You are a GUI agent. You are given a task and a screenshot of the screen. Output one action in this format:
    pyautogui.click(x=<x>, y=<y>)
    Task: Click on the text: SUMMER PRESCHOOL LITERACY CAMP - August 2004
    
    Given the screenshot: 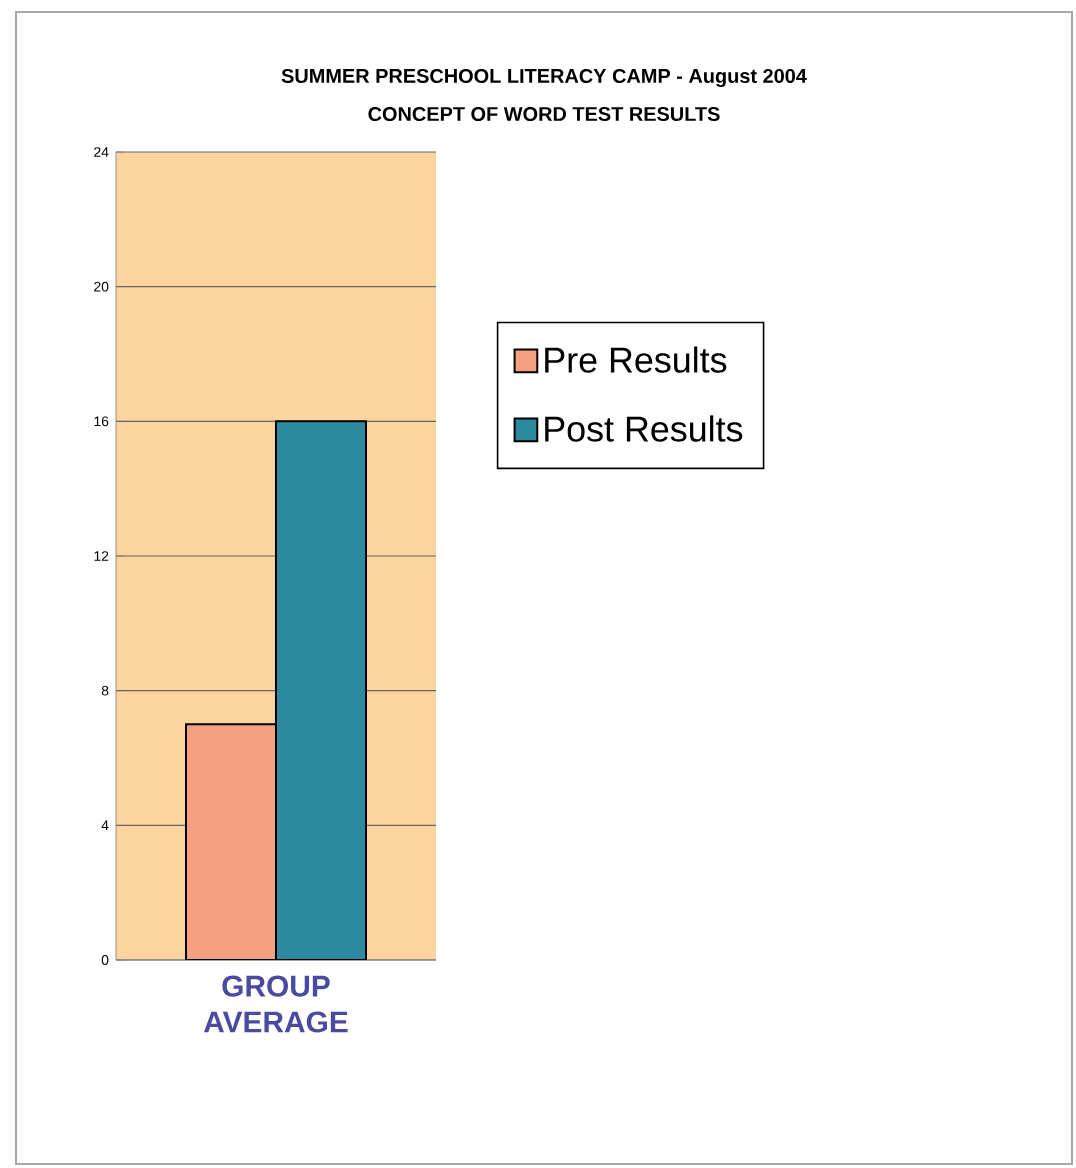 What is the action you would take?
    pyautogui.click(x=544, y=78)
    